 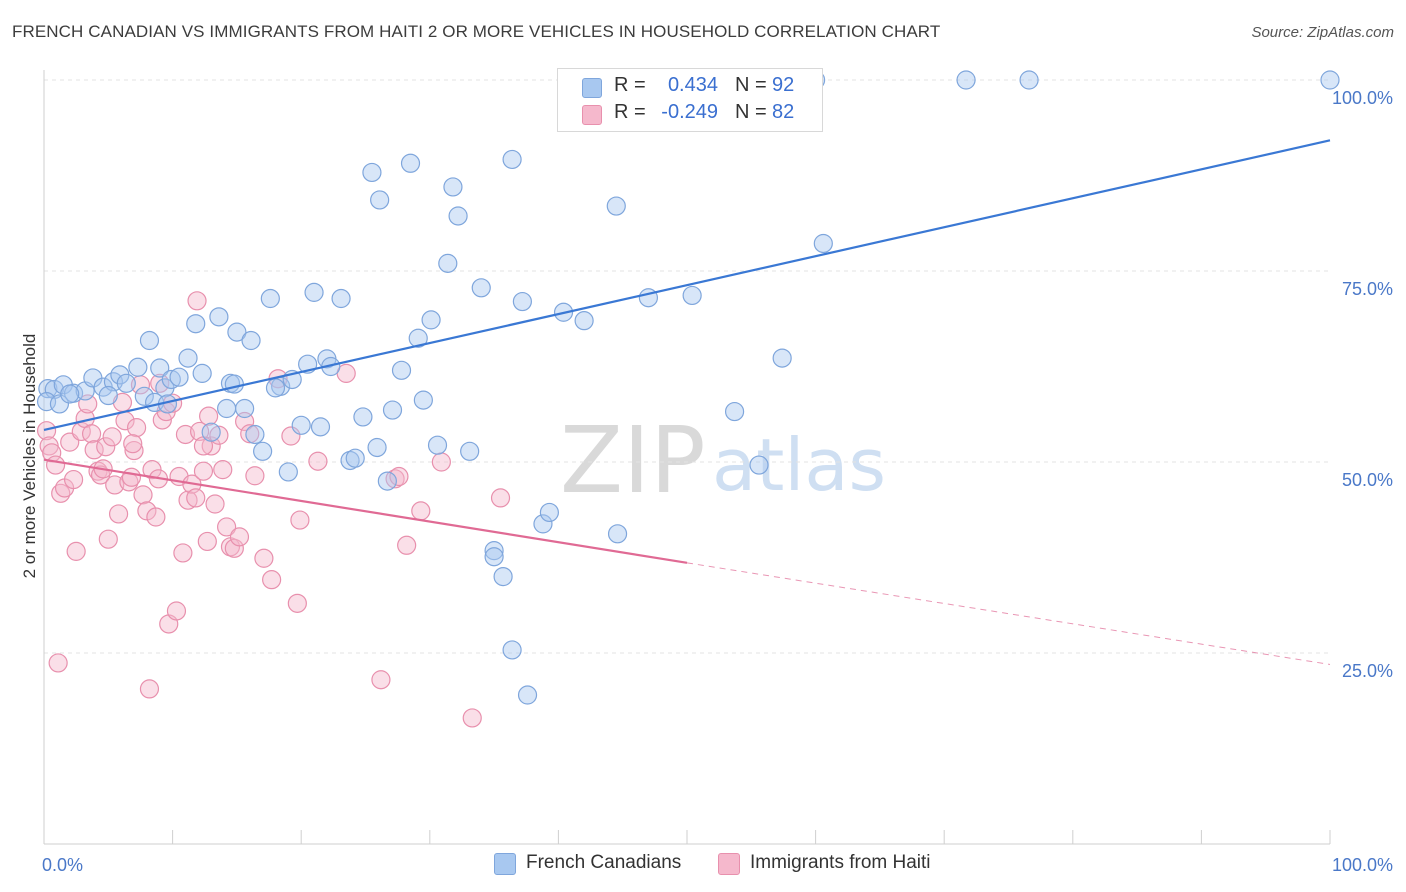 I want to click on trend-line-extension-immigrants-from-haiti, so click(x=1008, y=613).